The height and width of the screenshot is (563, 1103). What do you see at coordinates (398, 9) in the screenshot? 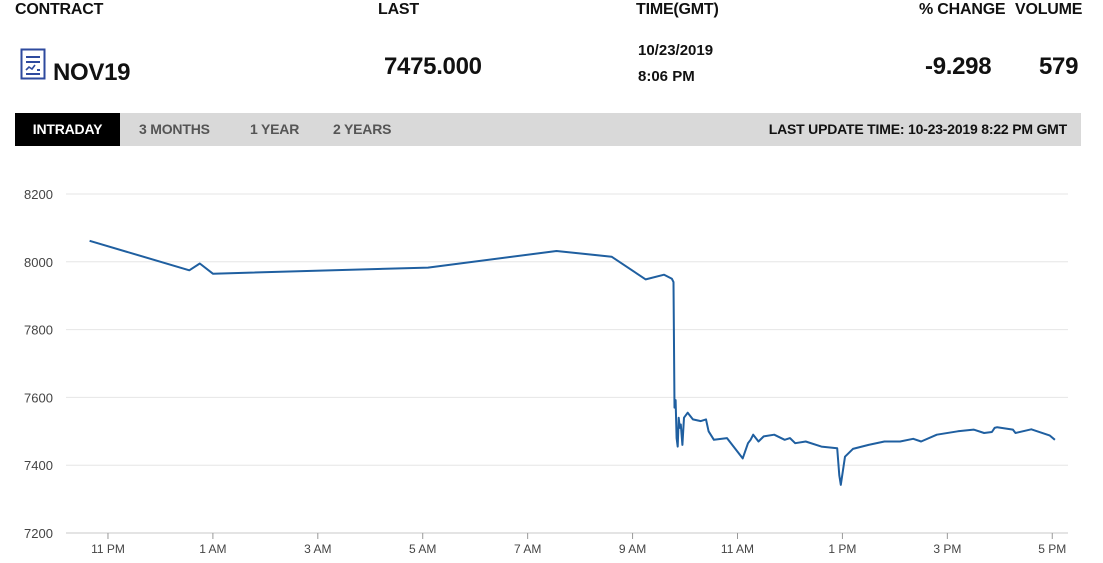
I see `last-column-label: LAST` at bounding box center [398, 9].